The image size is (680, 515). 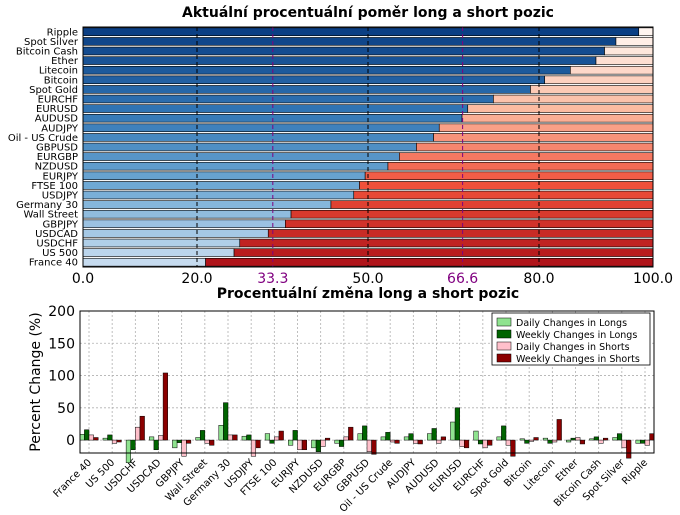 What do you see at coordinates (578, 359) in the screenshot?
I see `legend-label: Weekly Changes in Shorts` at bounding box center [578, 359].